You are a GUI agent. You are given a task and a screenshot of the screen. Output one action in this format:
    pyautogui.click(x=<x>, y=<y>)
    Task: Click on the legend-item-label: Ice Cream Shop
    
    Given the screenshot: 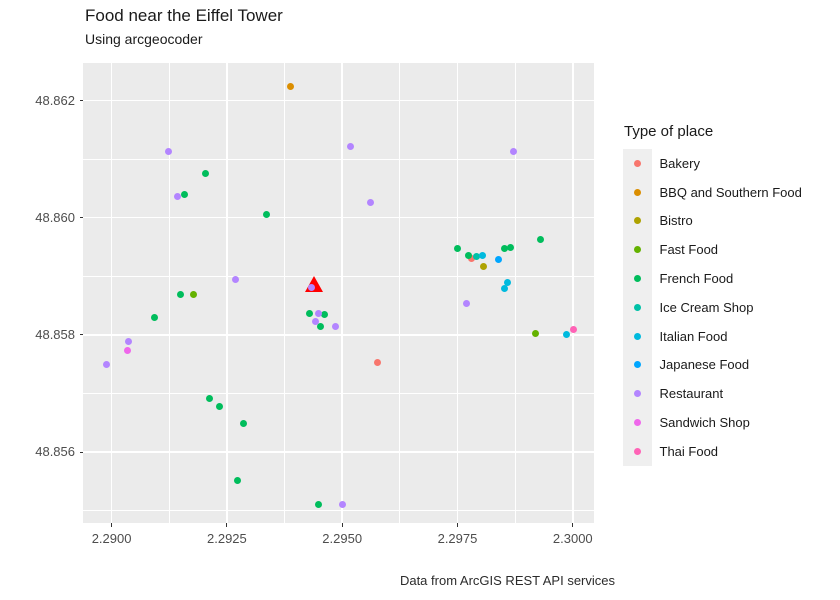 What is the action you would take?
    pyautogui.click(x=706, y=307)
    